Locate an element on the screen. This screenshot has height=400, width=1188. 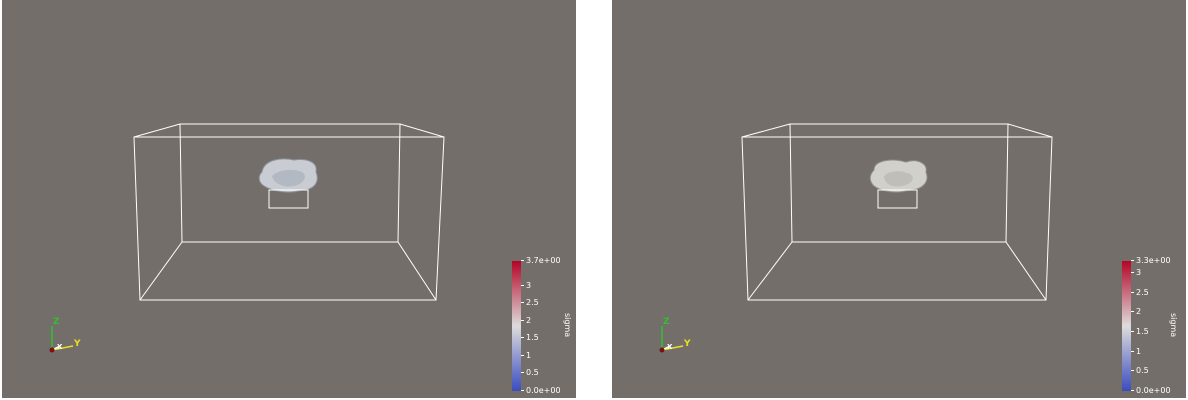
colorbar-left is located at coordinates (516, 326).